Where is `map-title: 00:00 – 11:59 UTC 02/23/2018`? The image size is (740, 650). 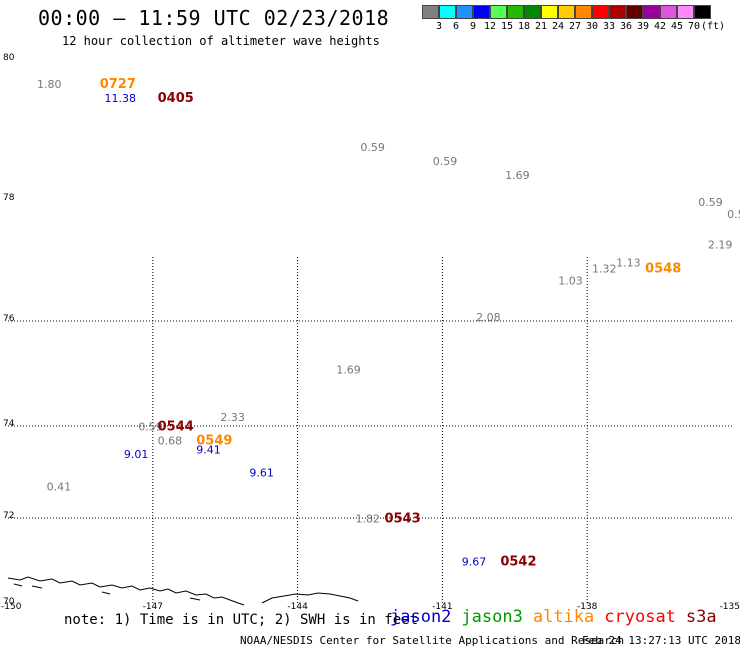
map-title: 00:00 – 11:59 UTC 02/23/2018 is located at coordinates (214, 18).